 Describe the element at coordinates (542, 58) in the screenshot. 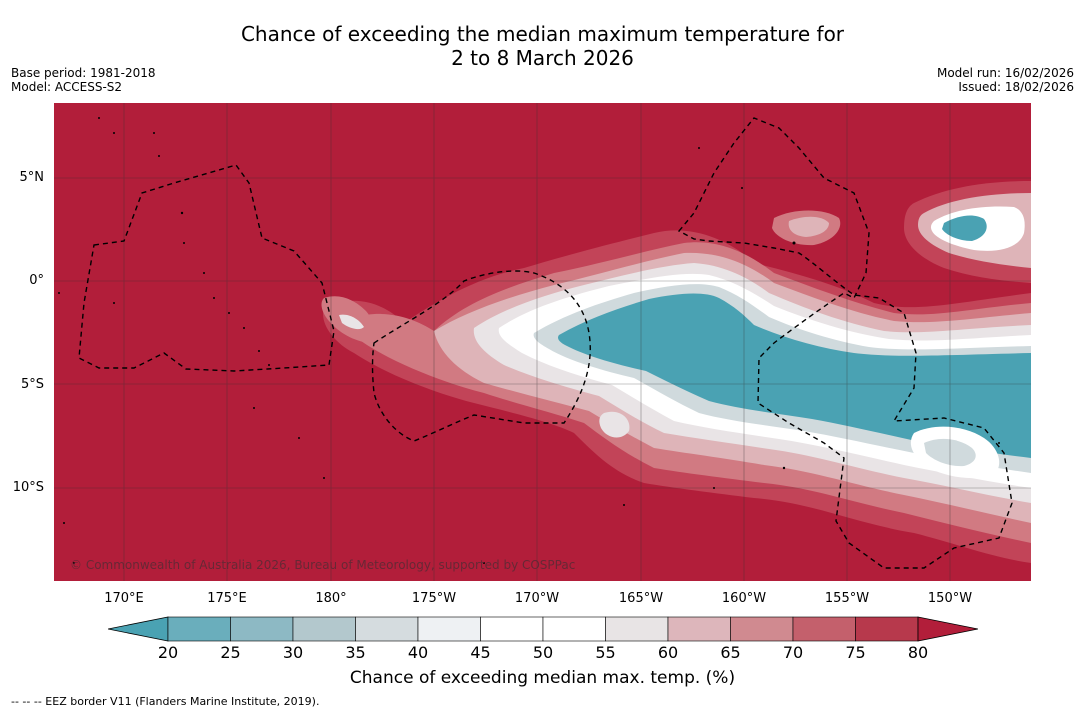

I see `title-line-2: 2 to 8 March 2026` at that location.